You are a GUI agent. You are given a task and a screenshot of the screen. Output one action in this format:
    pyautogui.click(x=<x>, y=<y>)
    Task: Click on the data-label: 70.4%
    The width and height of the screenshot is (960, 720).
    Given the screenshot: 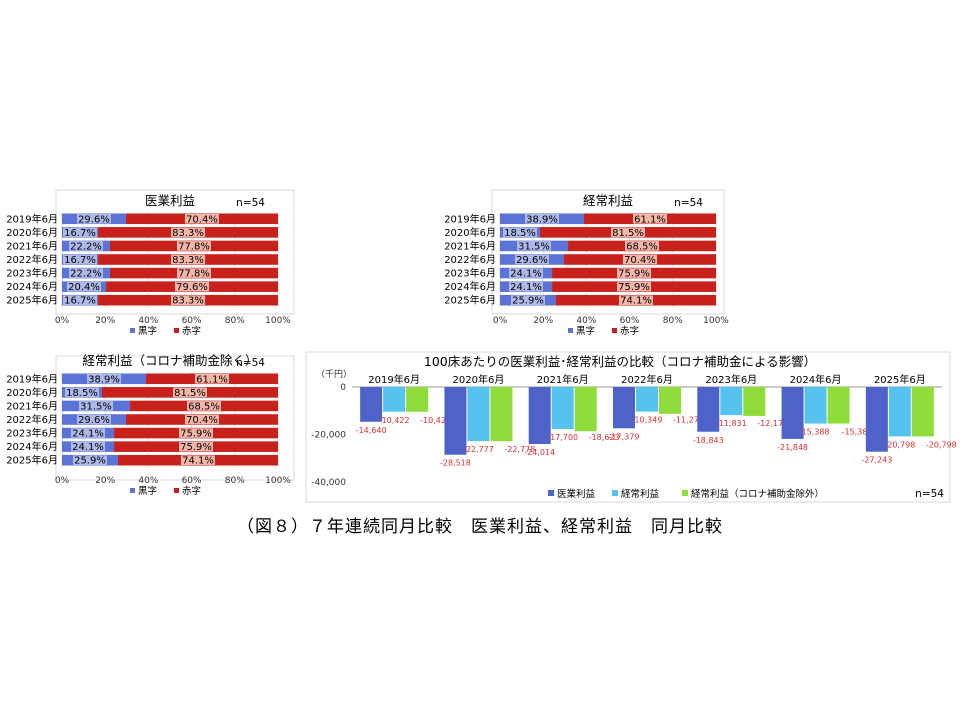 What is the action you would take?
    pyautogui.click(x=202, y=219)
    